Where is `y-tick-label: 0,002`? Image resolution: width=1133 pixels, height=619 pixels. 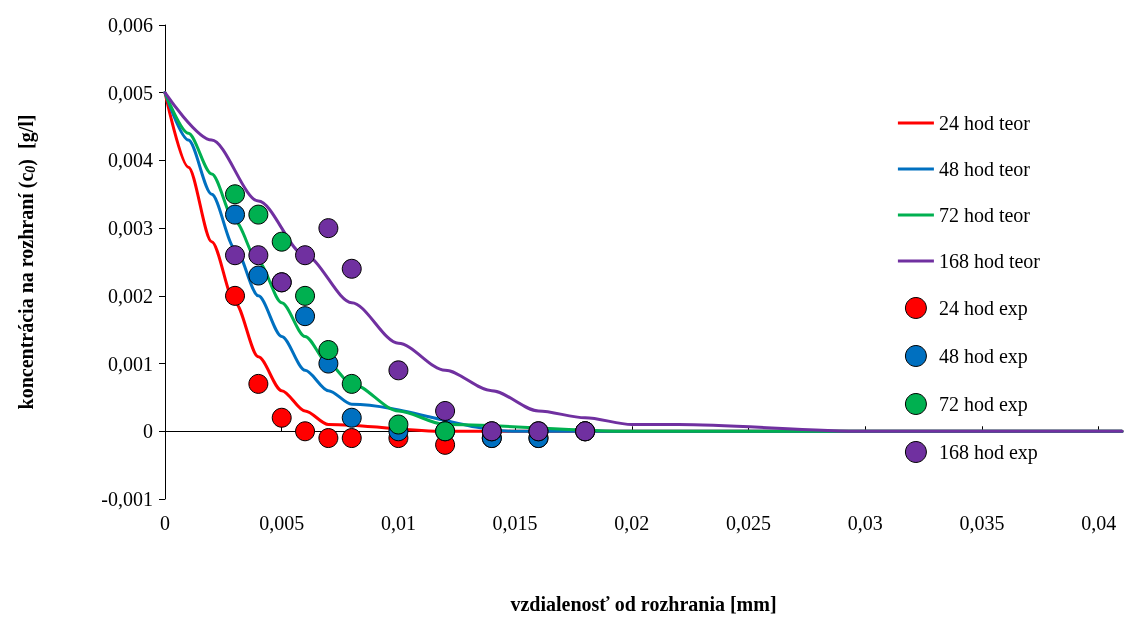
y-tick-label: 0,002 is located at coordinates (130, 295).